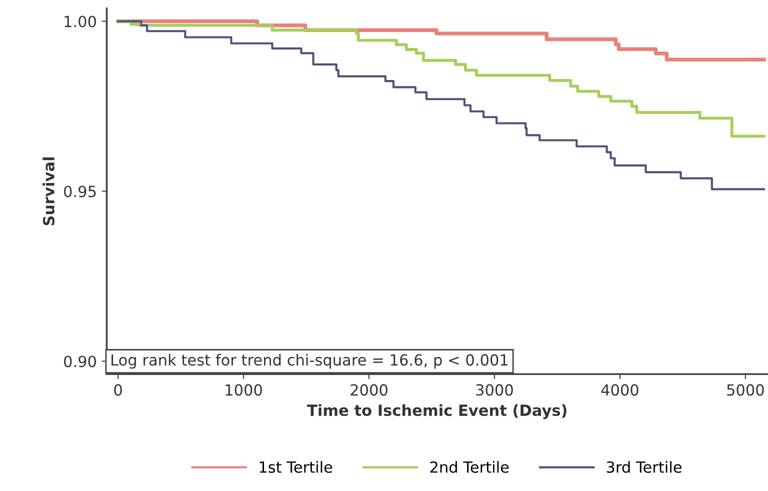 The width and height of the screenshot is (768, 491). I want to click on y-axis-title: Survival, so click(48, 191).